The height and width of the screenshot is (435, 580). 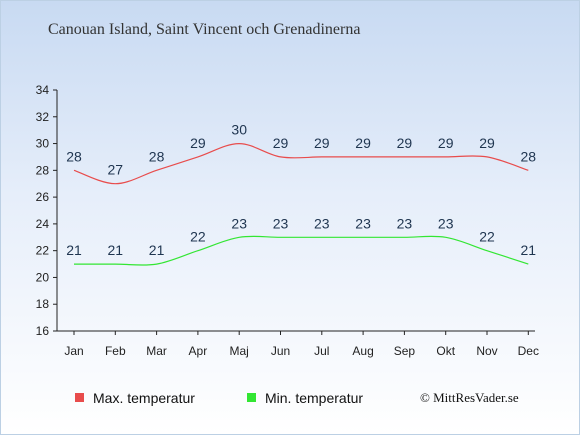 I want to click on x-tick-label: Jan, so click(x=73, y=351).